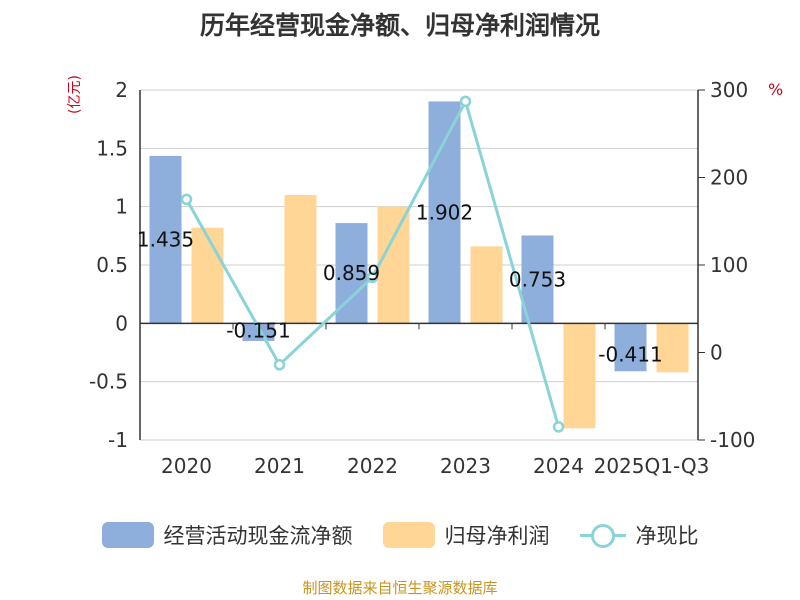  I want to click on legend-label-ratio: 净现比, so click(667, 536).